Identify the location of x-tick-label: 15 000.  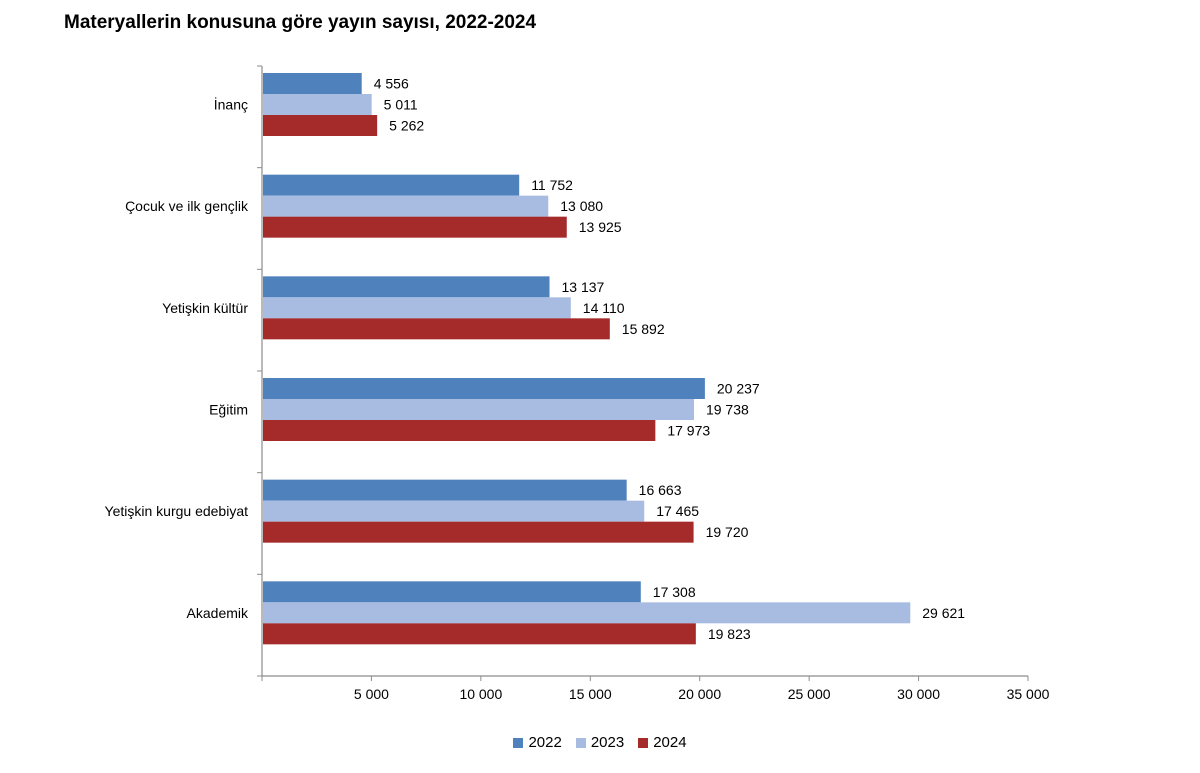
(590, 694).